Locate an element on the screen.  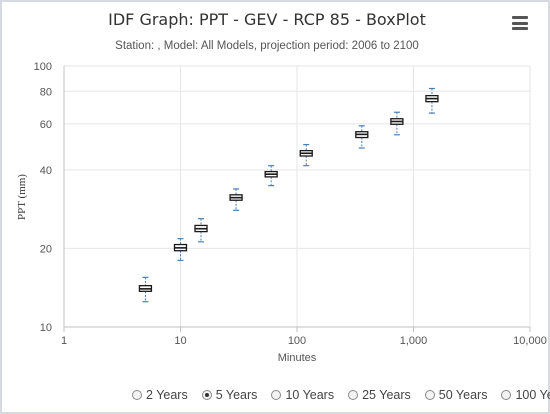
x-tick-label: 100 is located at coordinates (297, 341).